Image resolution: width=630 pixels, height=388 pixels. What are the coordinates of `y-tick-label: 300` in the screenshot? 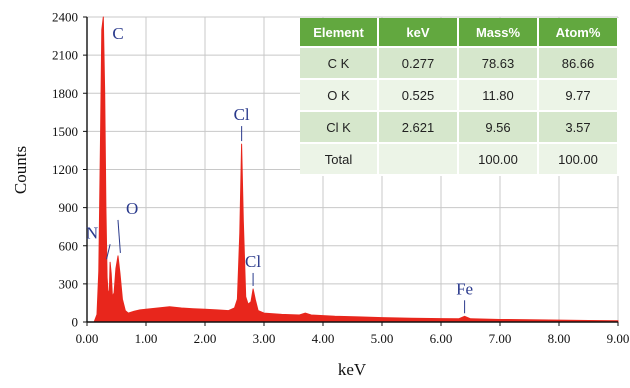 It's located at (69, 283).